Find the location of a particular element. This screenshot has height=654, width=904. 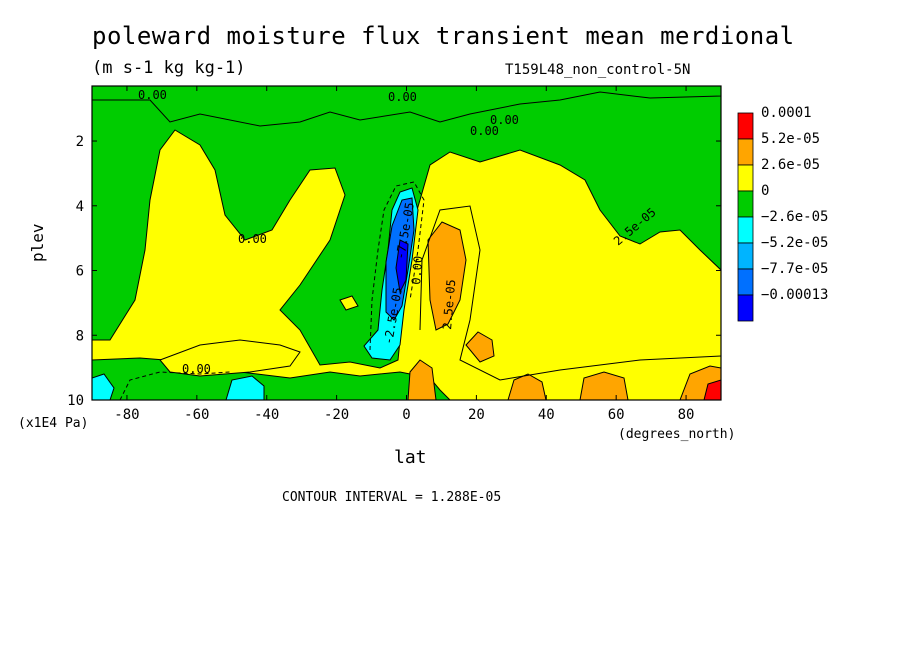

region-pos-mid-b is located at coordinates (480, 347).